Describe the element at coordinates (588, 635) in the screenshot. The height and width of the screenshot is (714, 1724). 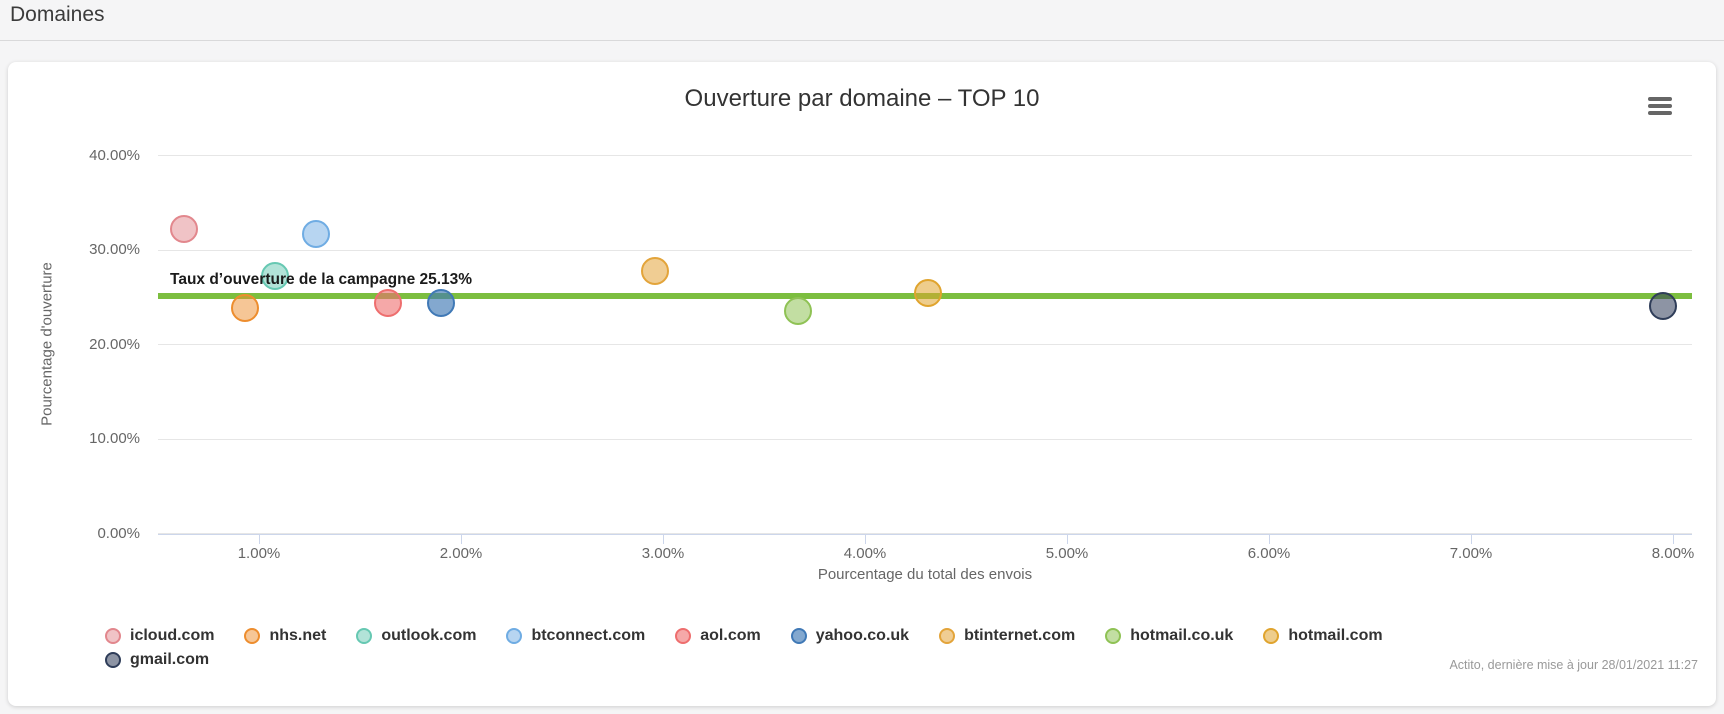
I see `legend-label: btconnect.com` at that location.